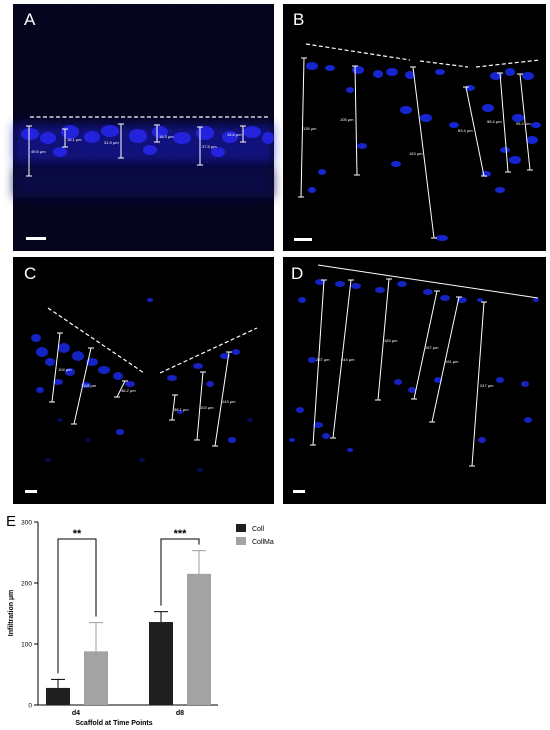  Describe the element at coordinates (180, 713) in the screenshot. I see `category-label-d8: d8` at that location.